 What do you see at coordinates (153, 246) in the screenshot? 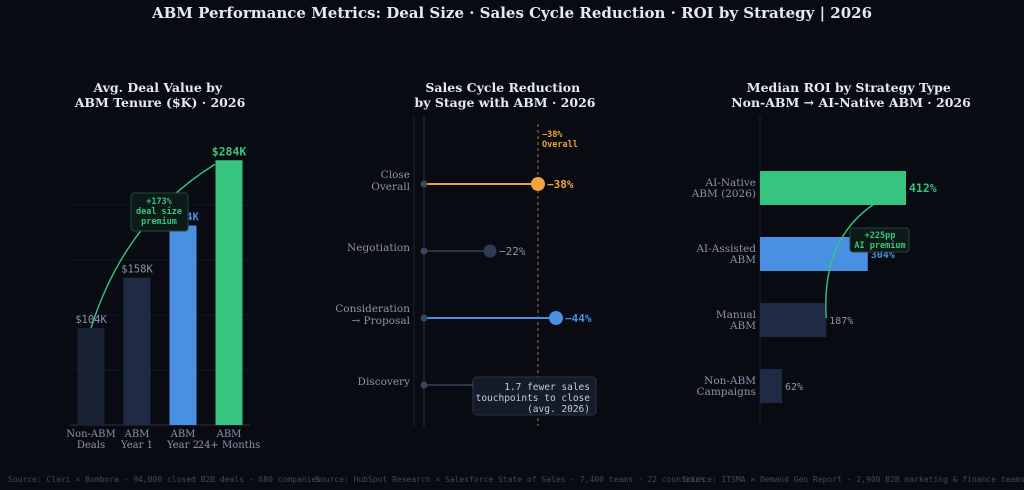
I see `premium-arrow` at bounding box center [153, 246].